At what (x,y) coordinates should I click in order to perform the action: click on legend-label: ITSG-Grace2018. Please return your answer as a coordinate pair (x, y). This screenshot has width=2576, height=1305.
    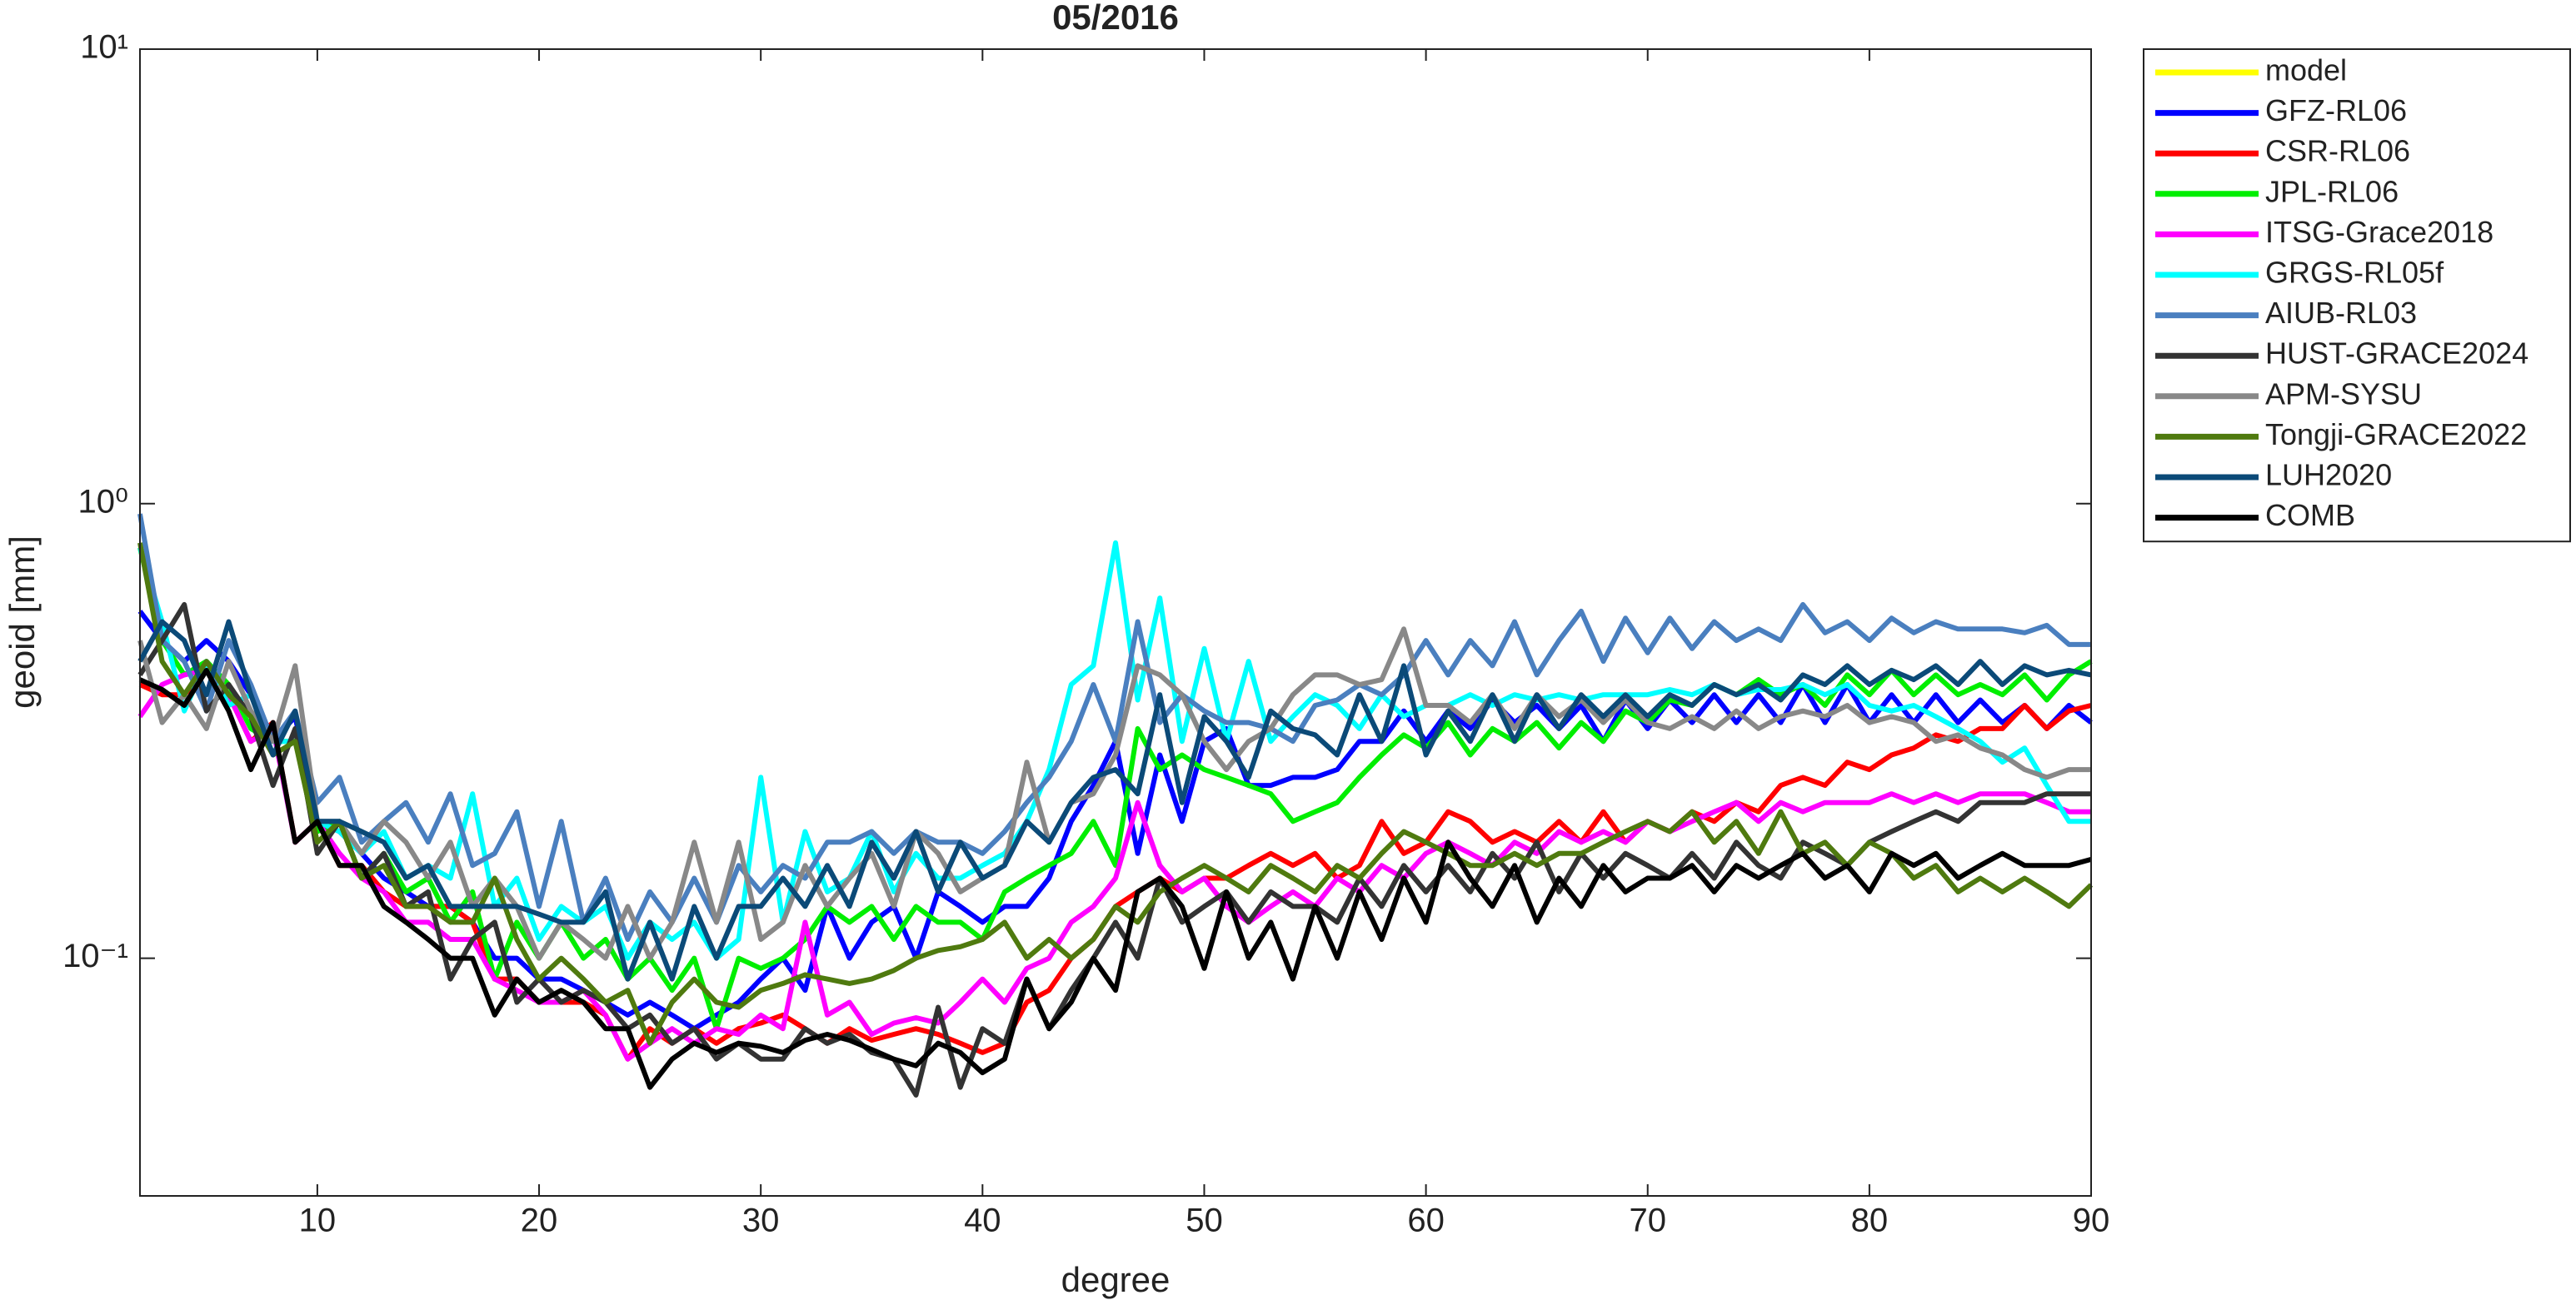
    Looking at the image, I should click on (2379, 232).